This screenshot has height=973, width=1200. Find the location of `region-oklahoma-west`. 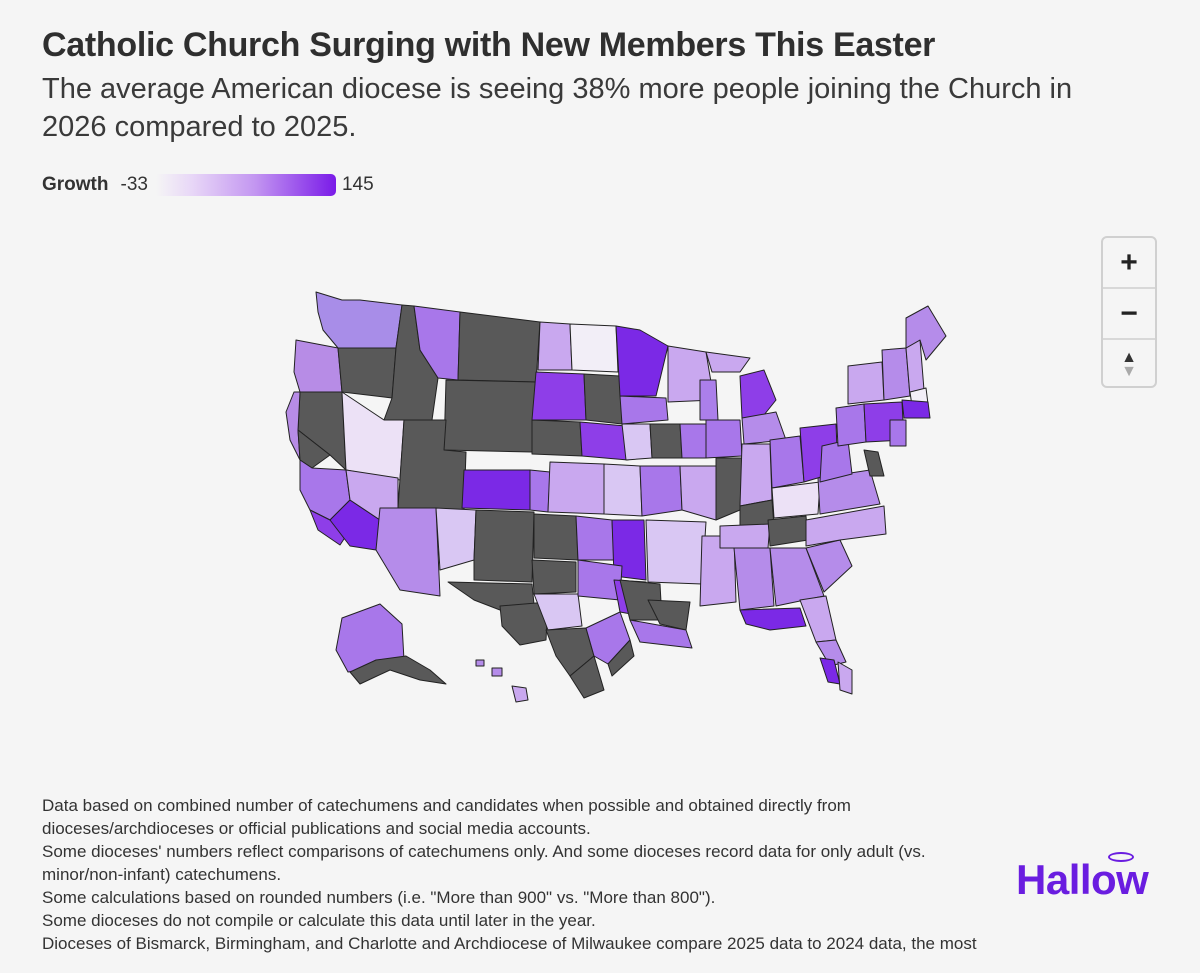

region-oklahoma-west is located at coordinates (556, 537).